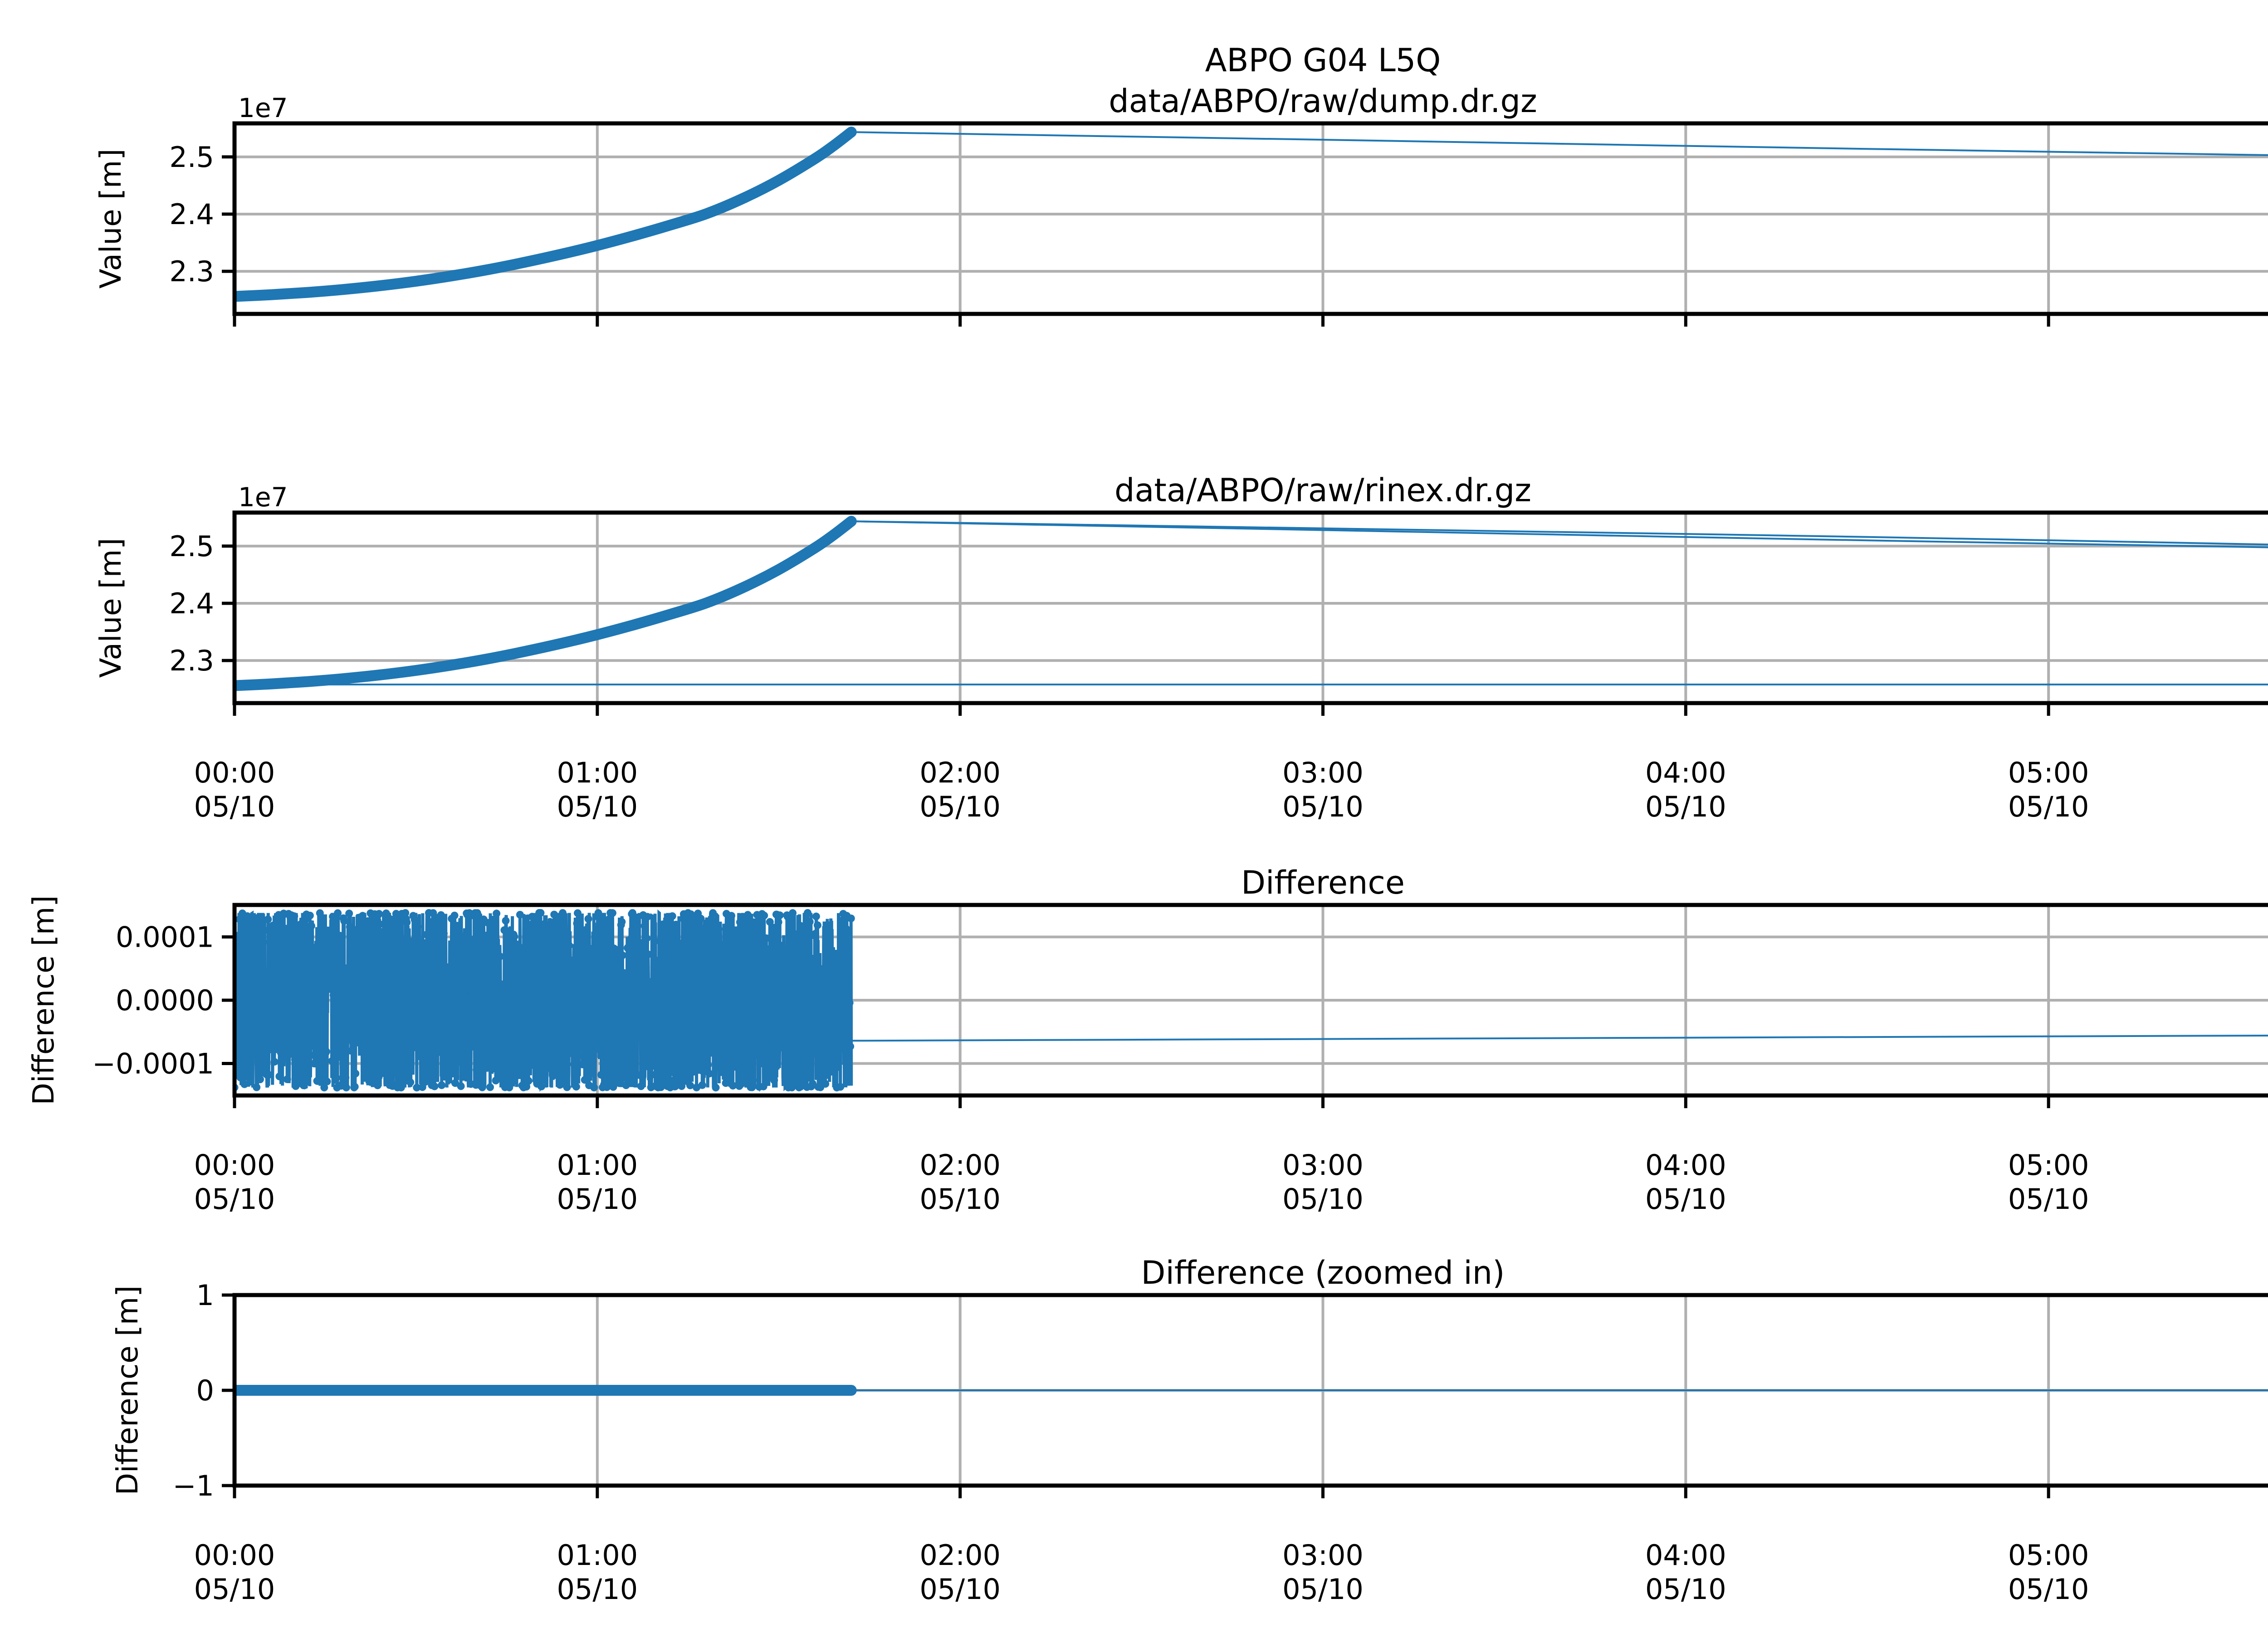  What do you see at coordinates (205, 1295) in the screenshot?
I see `y-tick-label: 1` at bounding box center [205, 1295].